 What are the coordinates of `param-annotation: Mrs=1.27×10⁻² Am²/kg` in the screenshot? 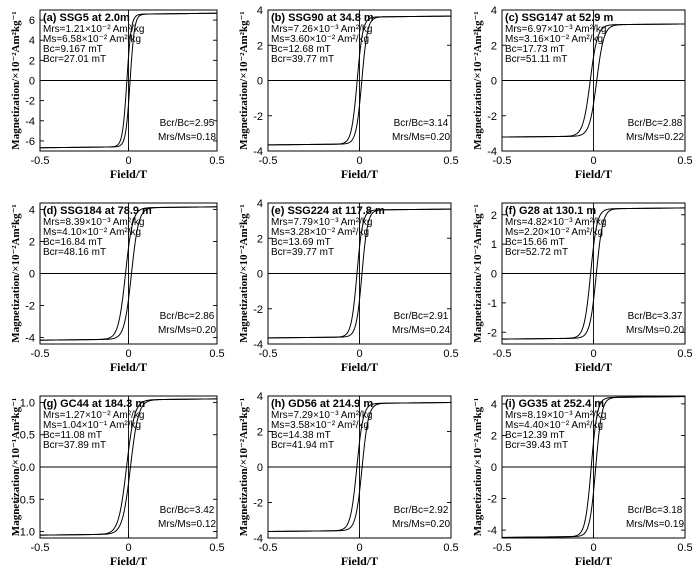 It's located at (93, 415).